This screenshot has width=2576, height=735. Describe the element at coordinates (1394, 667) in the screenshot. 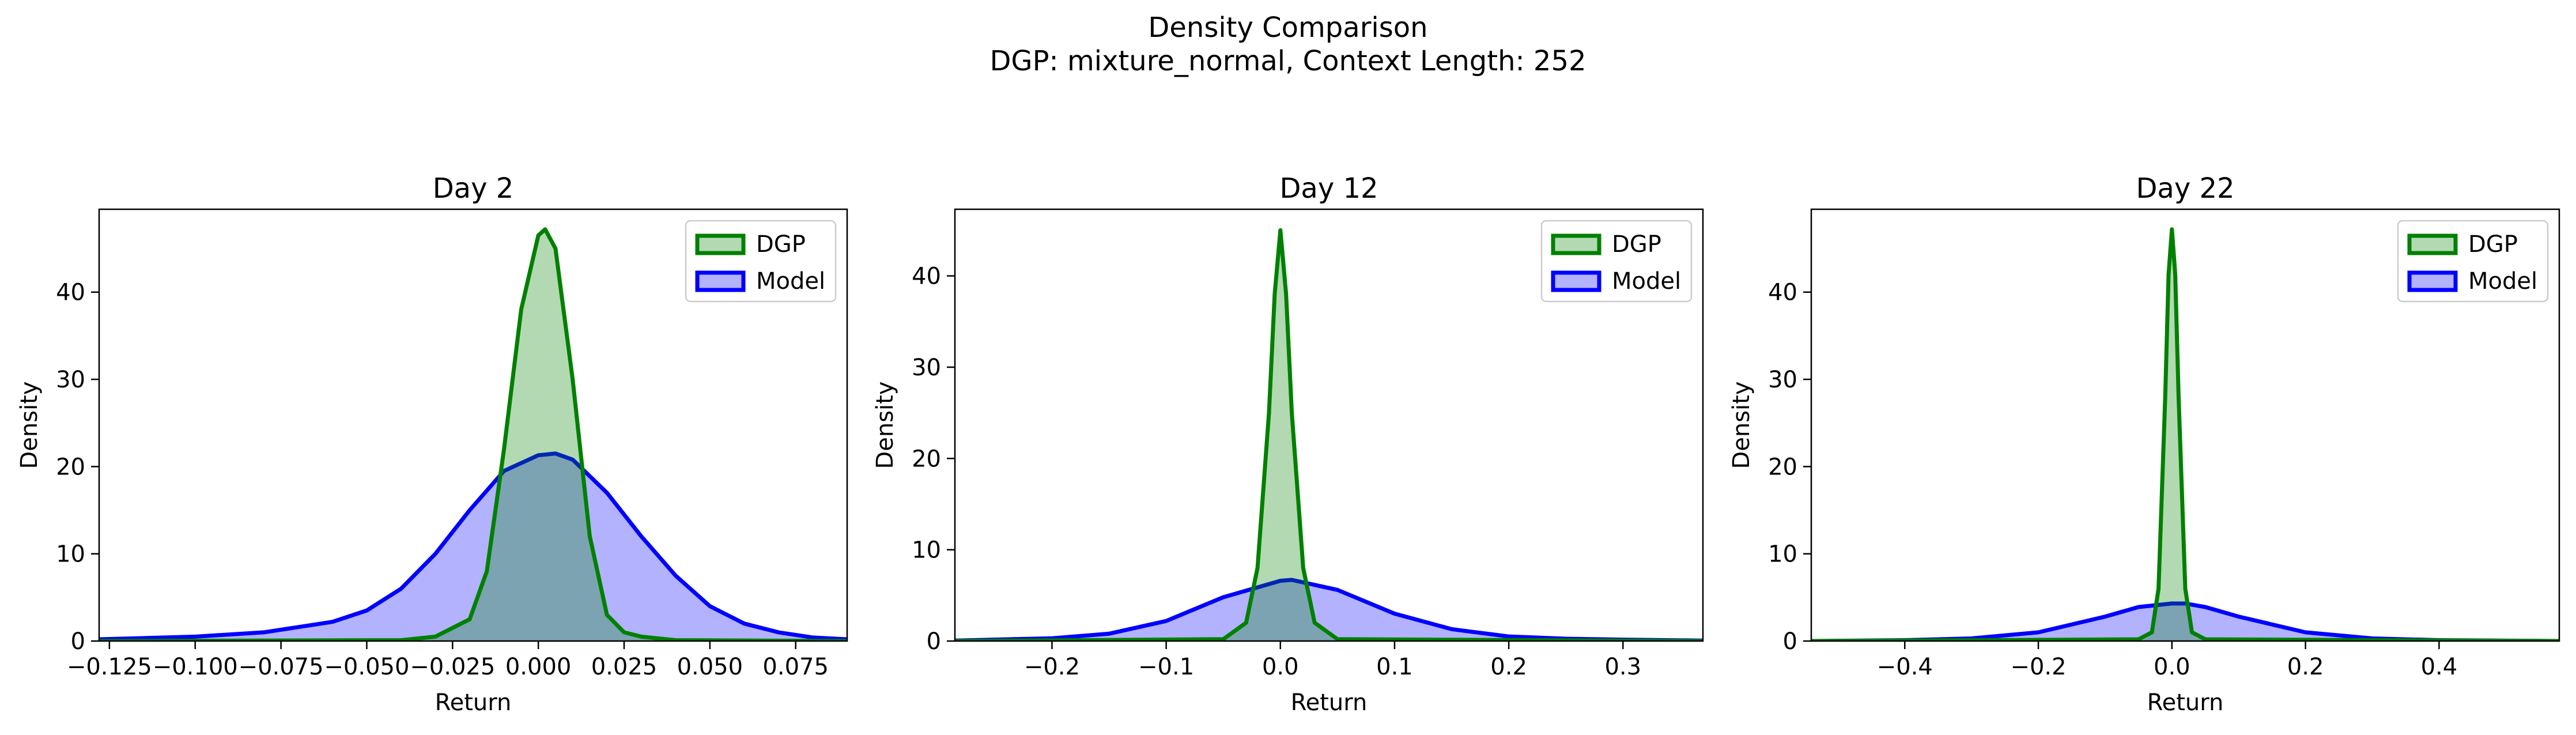

I see `x-tick-label: 0.1` at that location.